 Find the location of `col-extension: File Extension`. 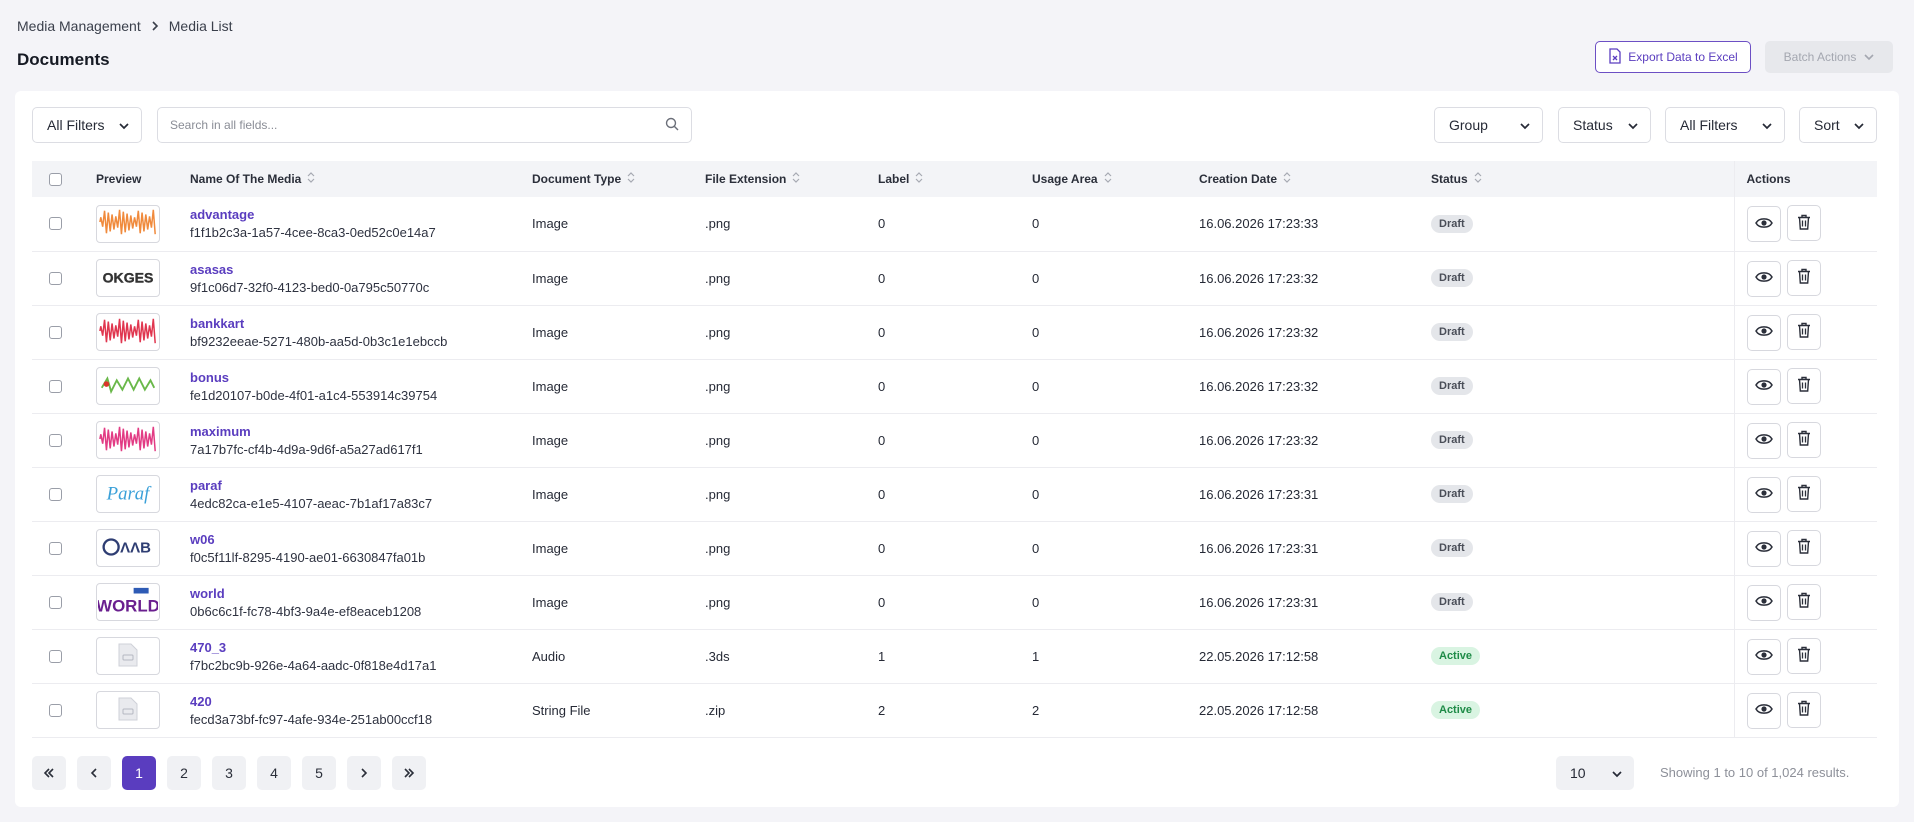

col-extension: File Extension is located at coordinates (791, 179).